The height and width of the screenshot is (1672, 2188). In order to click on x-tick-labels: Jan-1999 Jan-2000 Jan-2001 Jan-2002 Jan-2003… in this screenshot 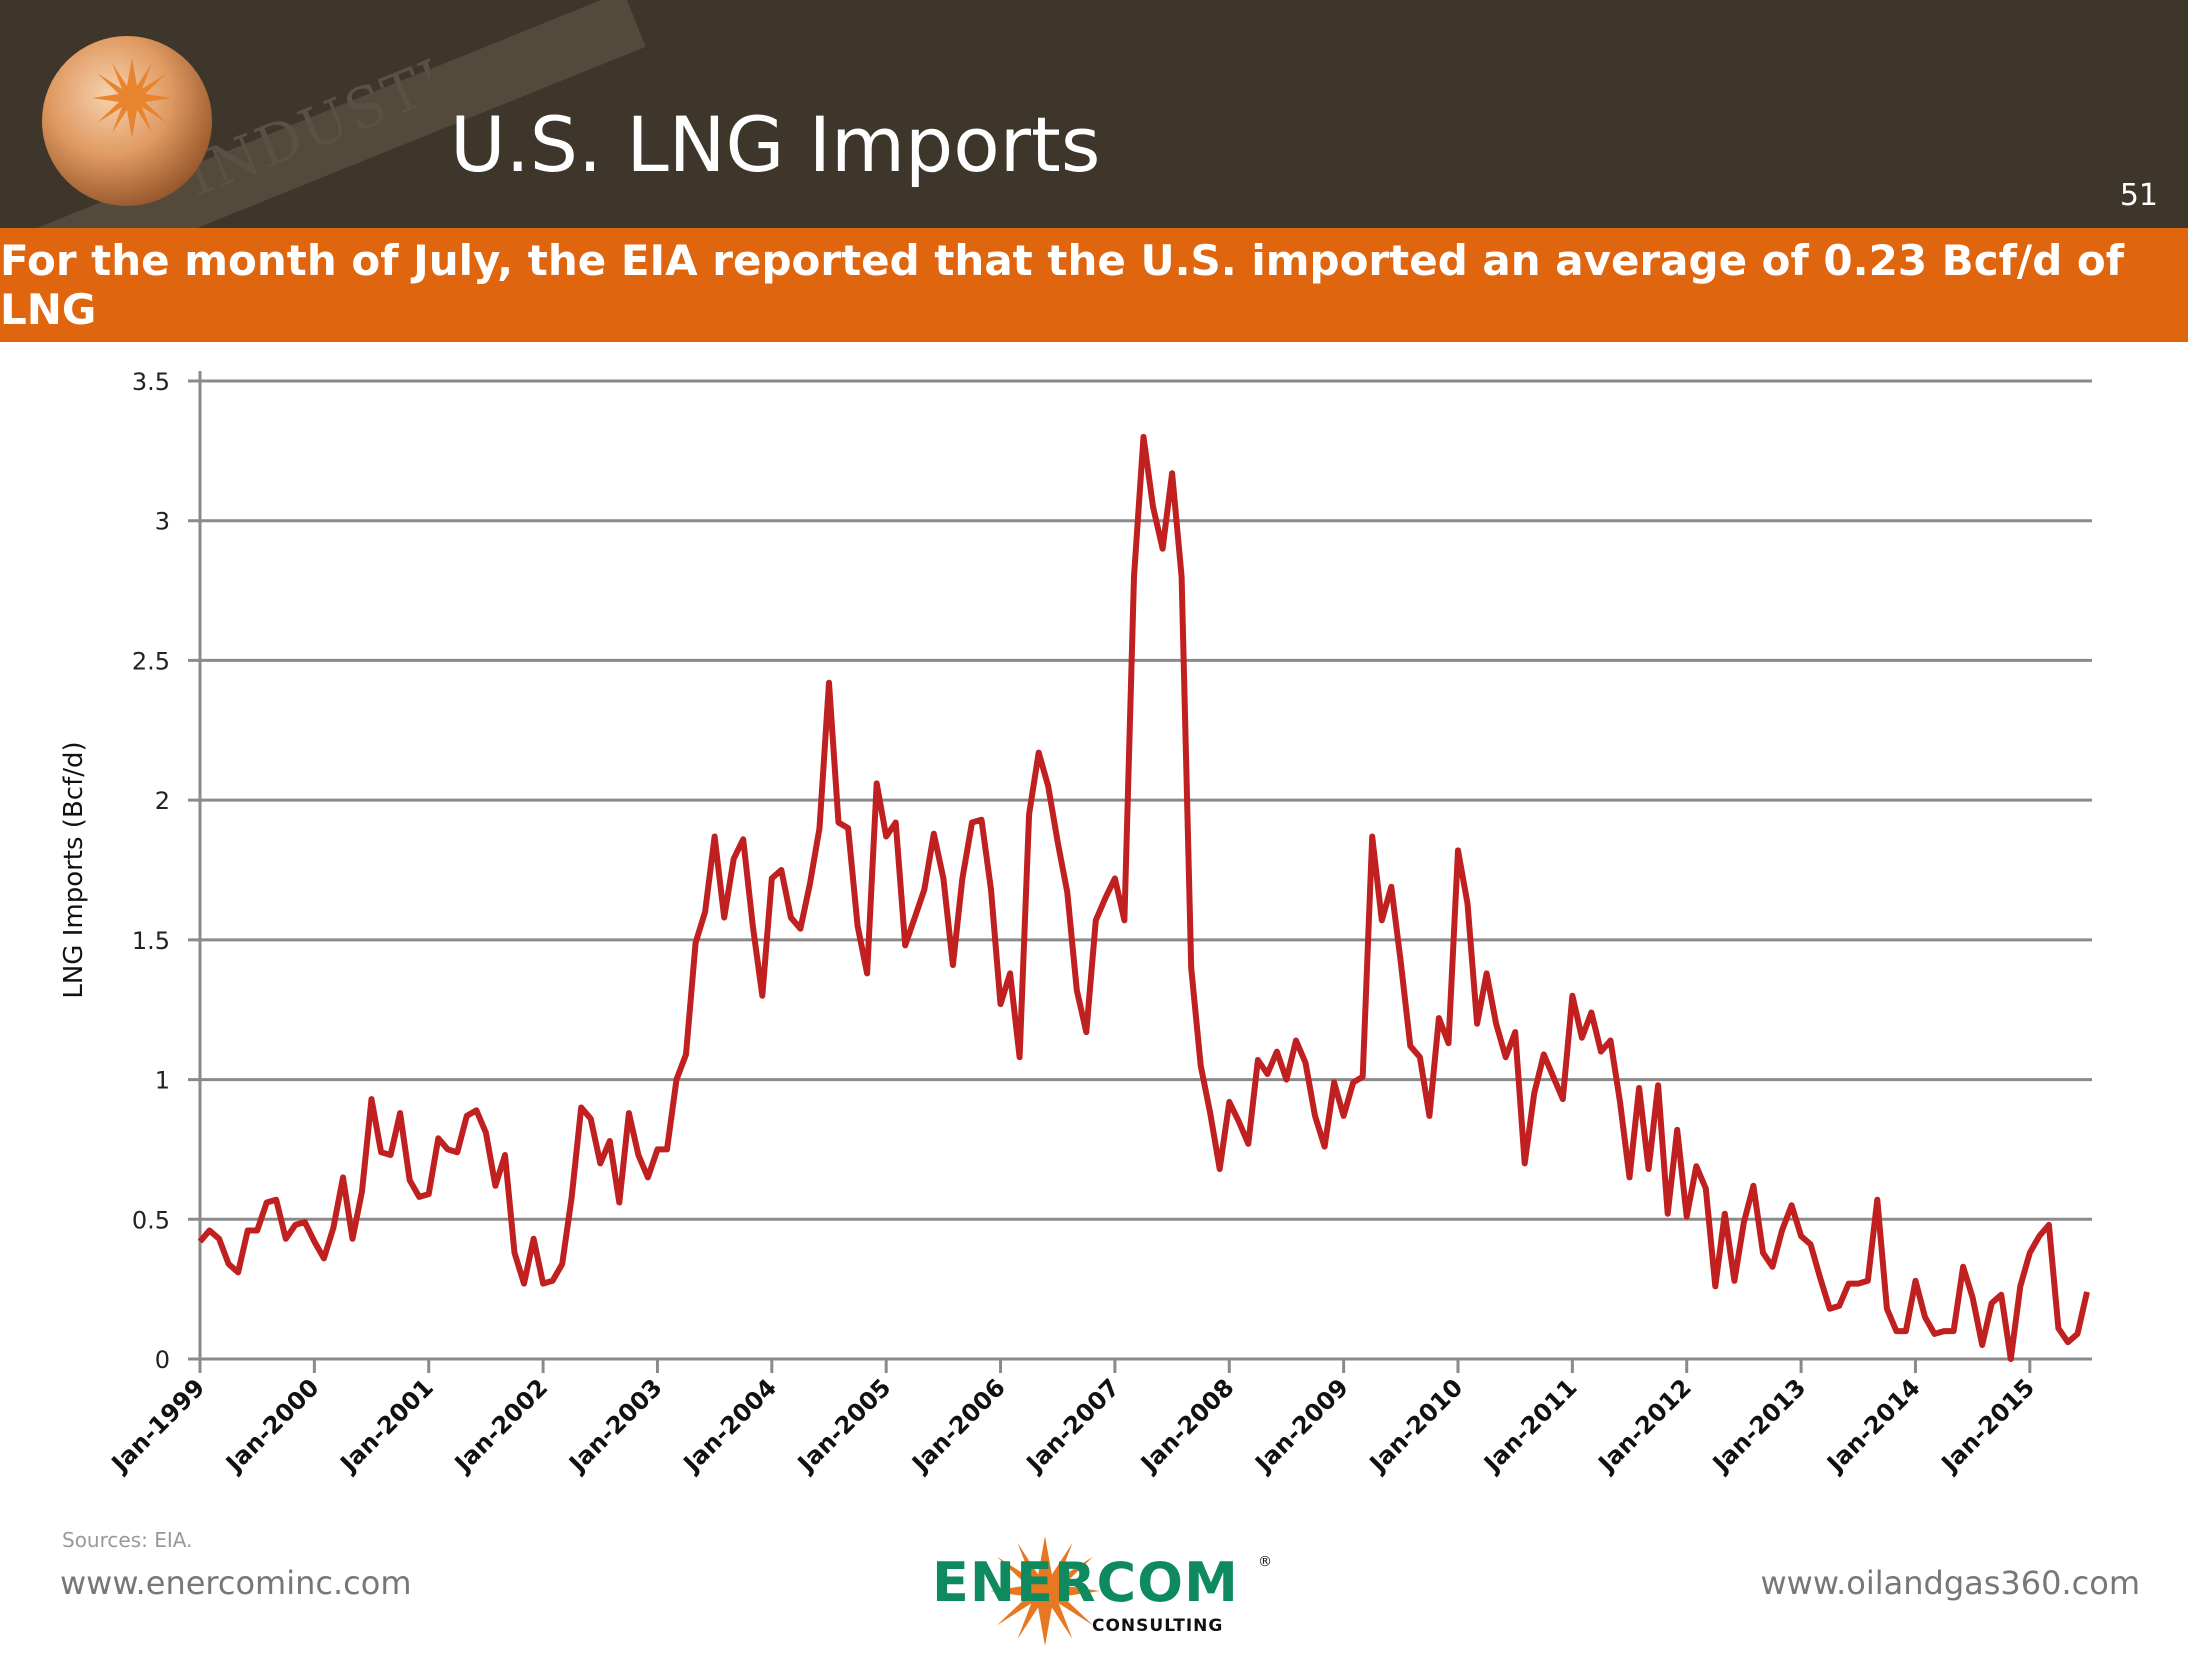, I will do `click(1072, 1425)`.